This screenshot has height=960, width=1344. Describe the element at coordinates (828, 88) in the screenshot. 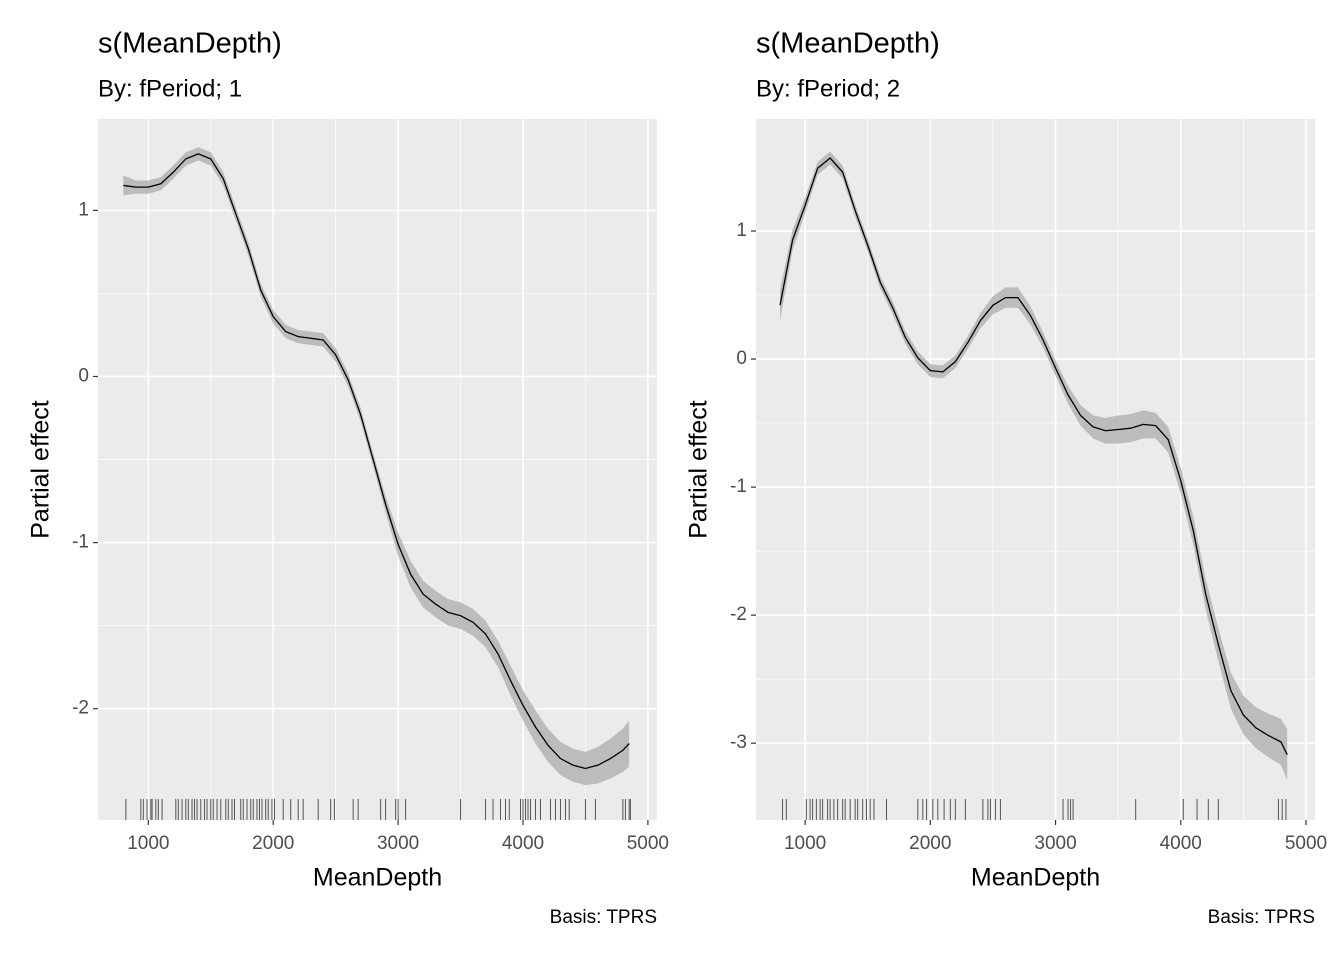

I see `chart-subtitle: By: fPeriod; 2` at that location.